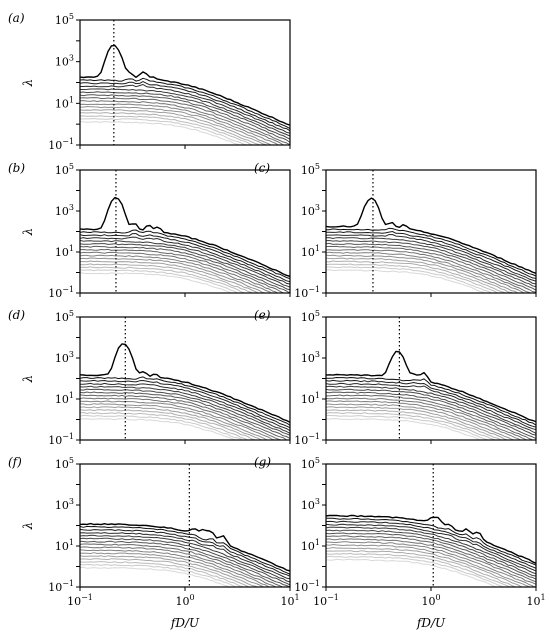  I want to click on panel-e: 10⁻¹ 10¹ 10³ 10⁵ (e), so click(395, 377).